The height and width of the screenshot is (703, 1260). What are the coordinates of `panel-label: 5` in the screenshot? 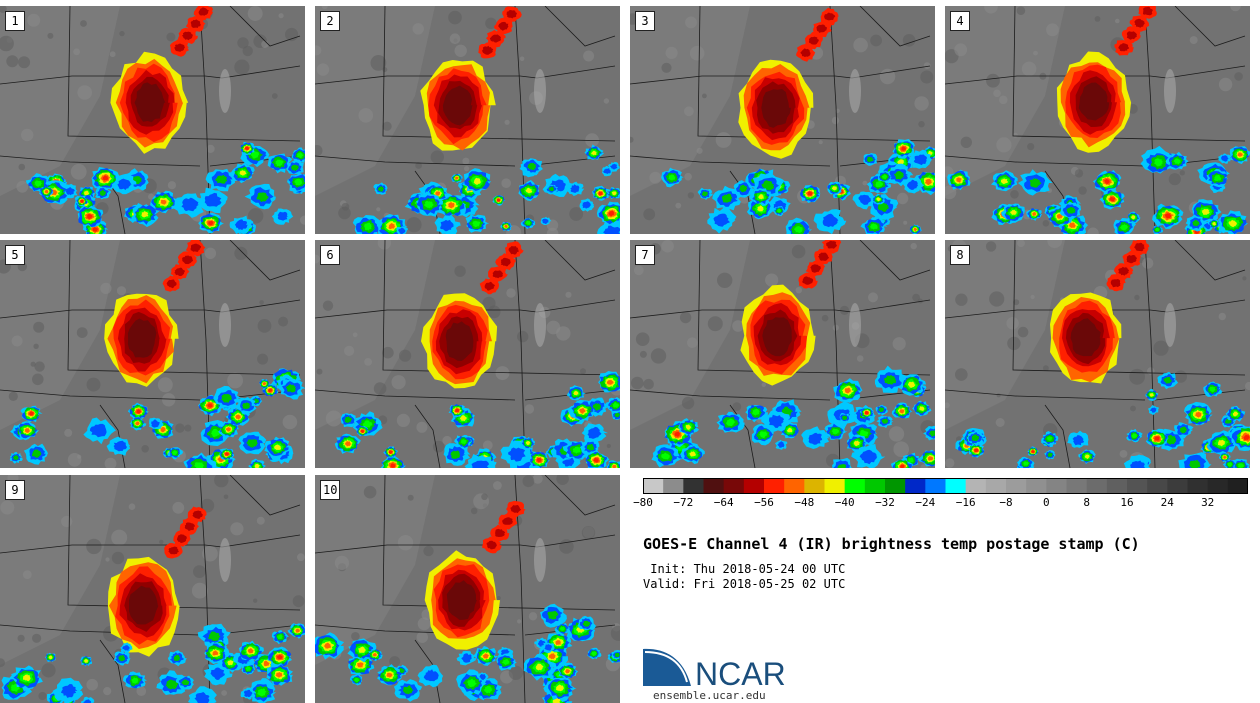 It's located at (15, 255).